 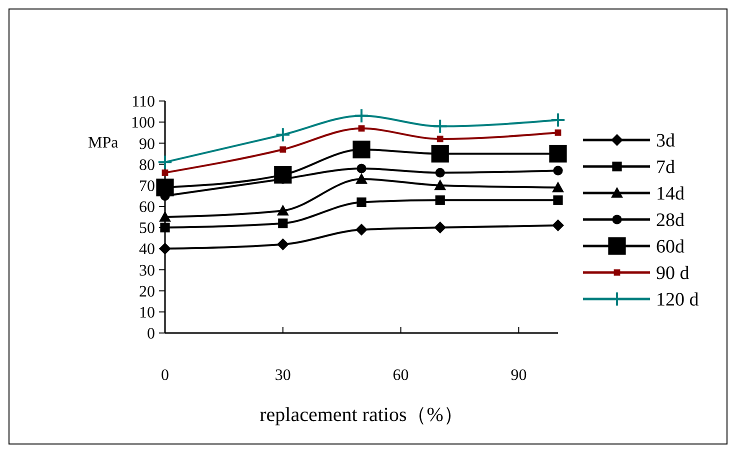 I want to click on y-tick-label: 70, so click(x=147, y=186).